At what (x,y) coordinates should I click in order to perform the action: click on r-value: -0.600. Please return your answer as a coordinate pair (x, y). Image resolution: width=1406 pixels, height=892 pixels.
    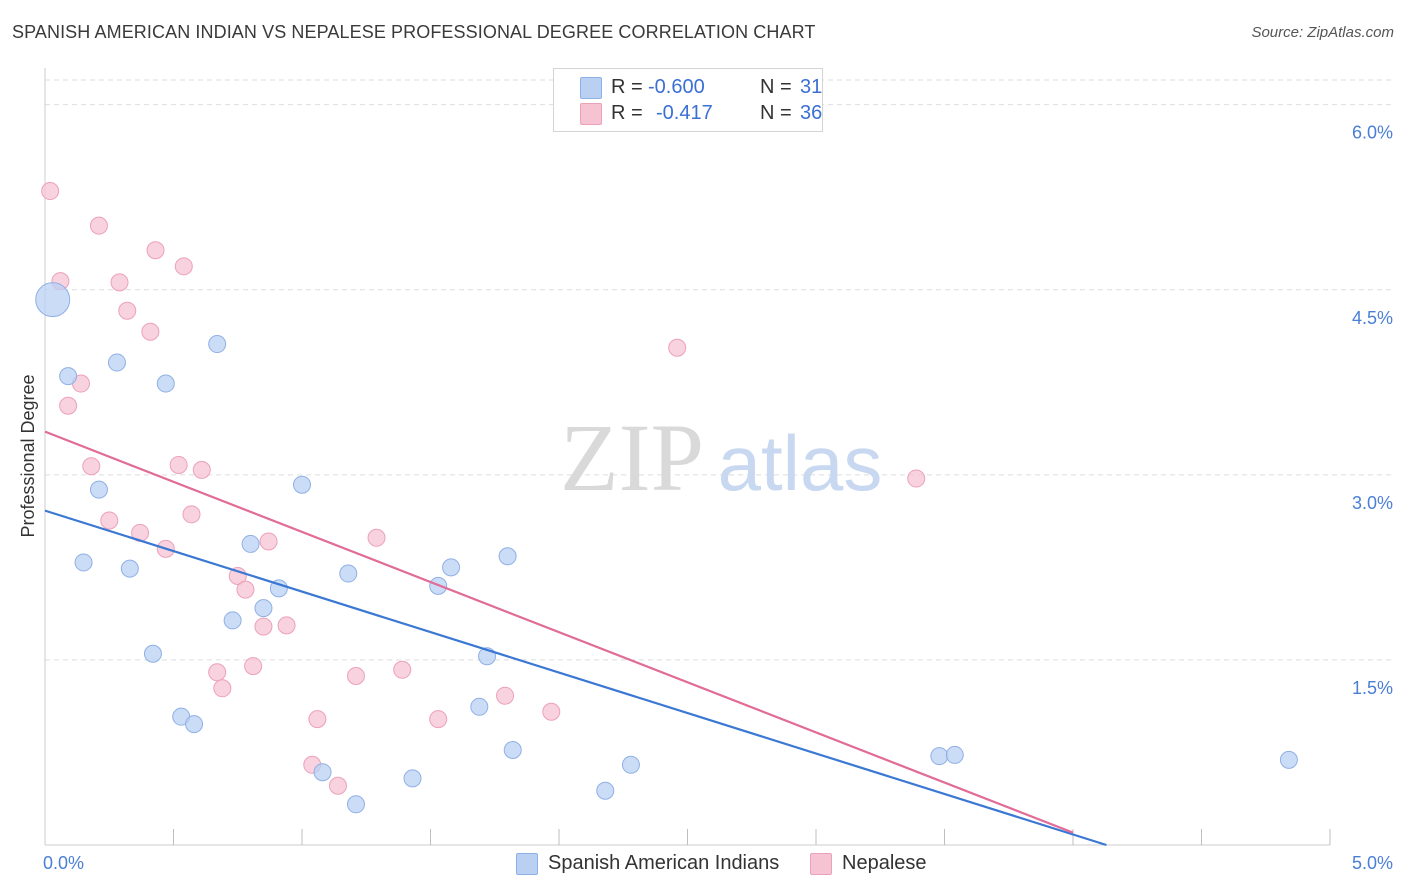
    Looking at the image, I should click on (676, 87).